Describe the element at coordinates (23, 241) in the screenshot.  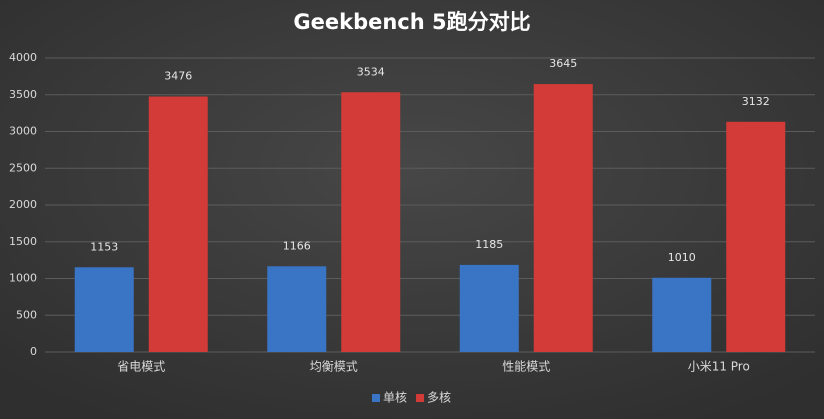
I see `y-tick-label: 1500` at that location.